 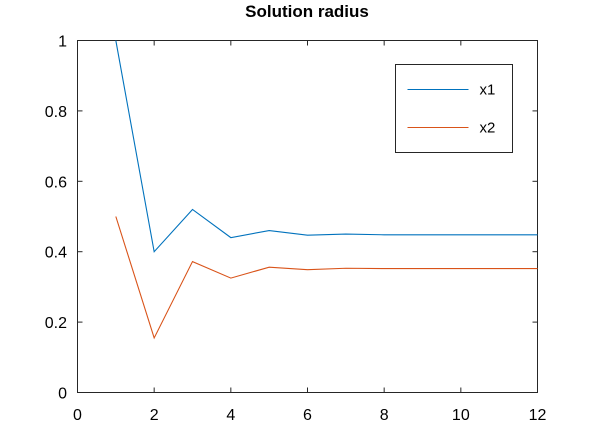 I want to click on x-tick-label: 4, so click(x=230, y=415).